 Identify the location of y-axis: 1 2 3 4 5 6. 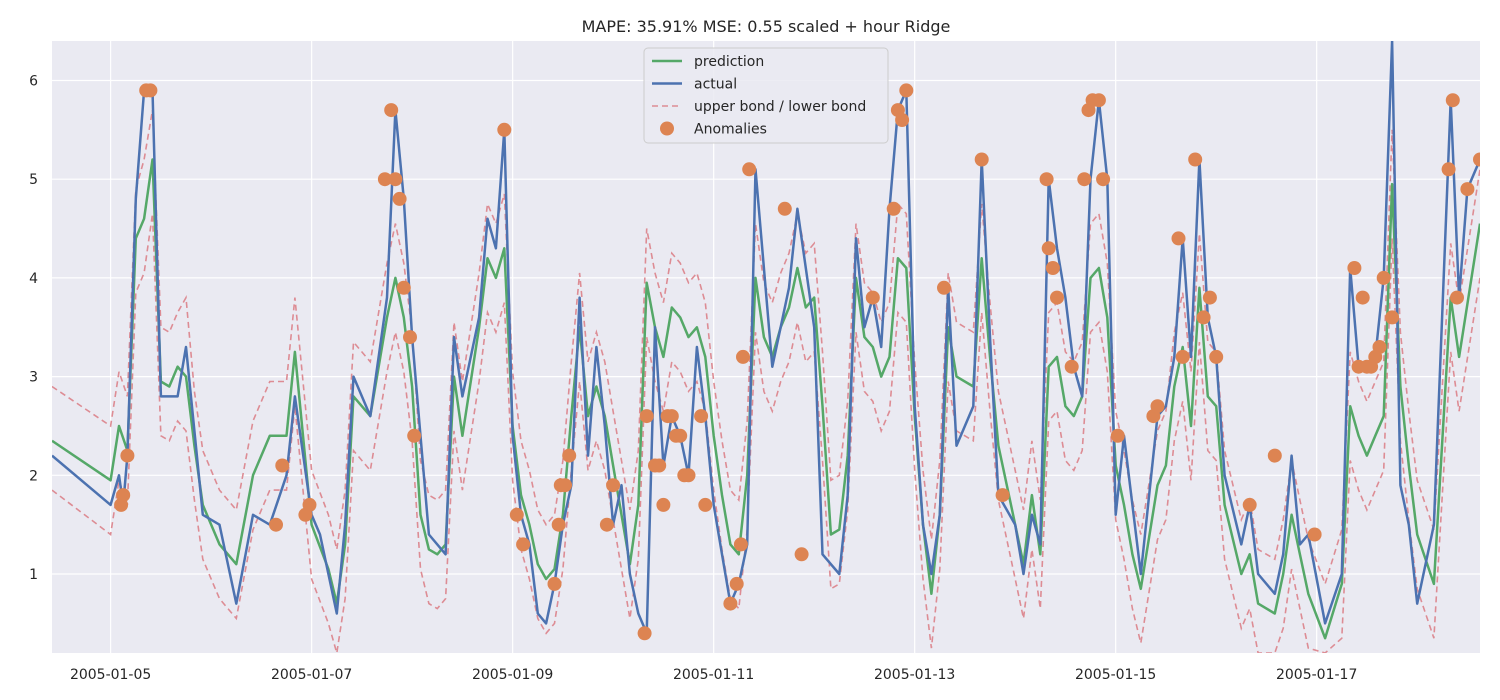
(33, 328).